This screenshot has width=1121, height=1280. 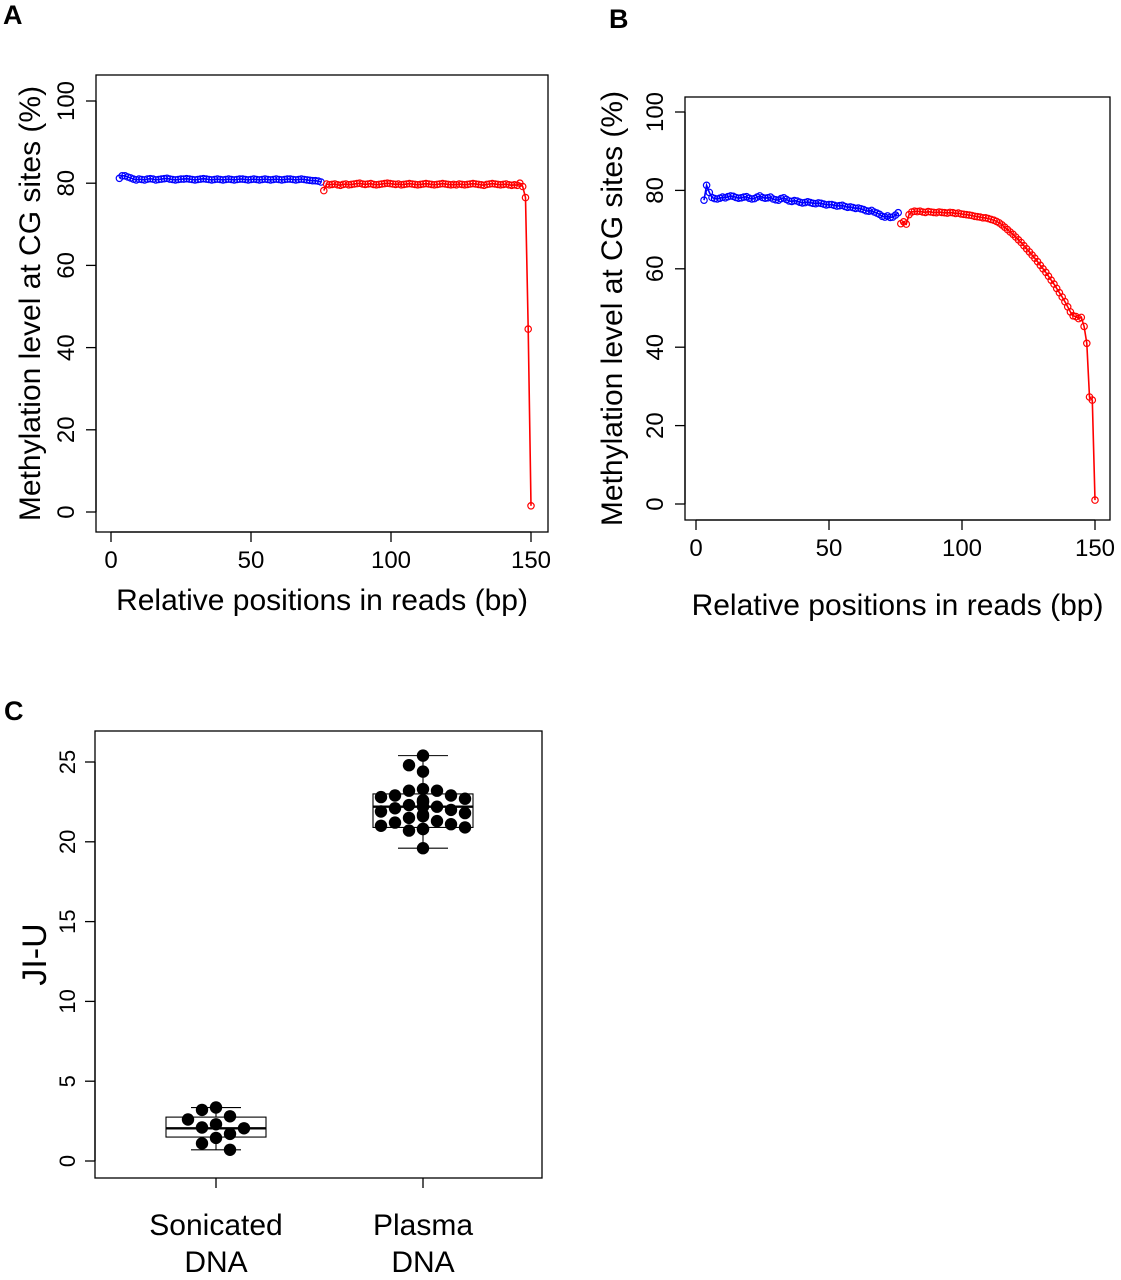 What do you see at coordinates (67, 1161) in the screenshot?
I see `y-tick-label: 0` at bounding box center [67, 1161].